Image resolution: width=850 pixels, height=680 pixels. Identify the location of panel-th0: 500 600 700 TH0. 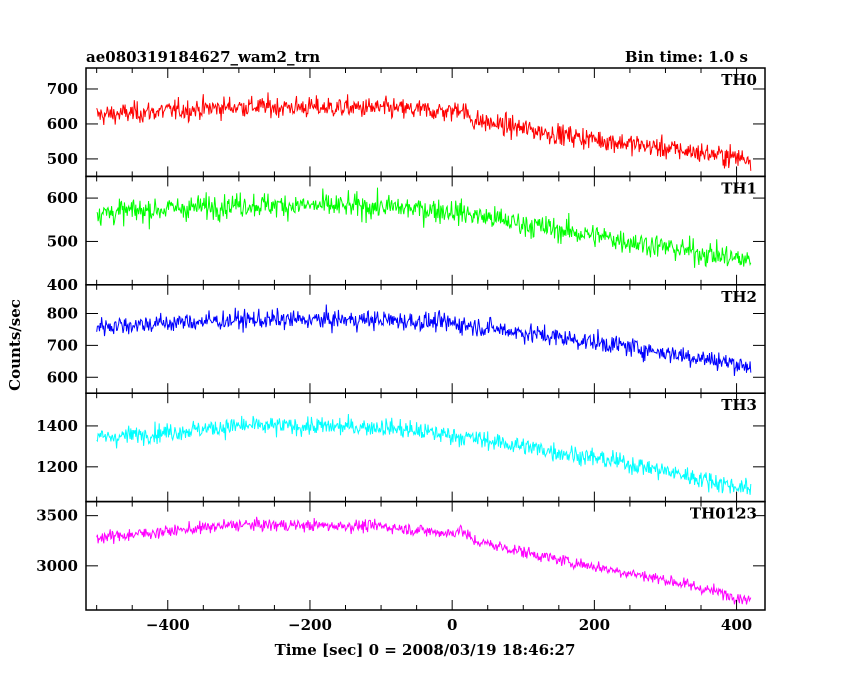
(406, 122).